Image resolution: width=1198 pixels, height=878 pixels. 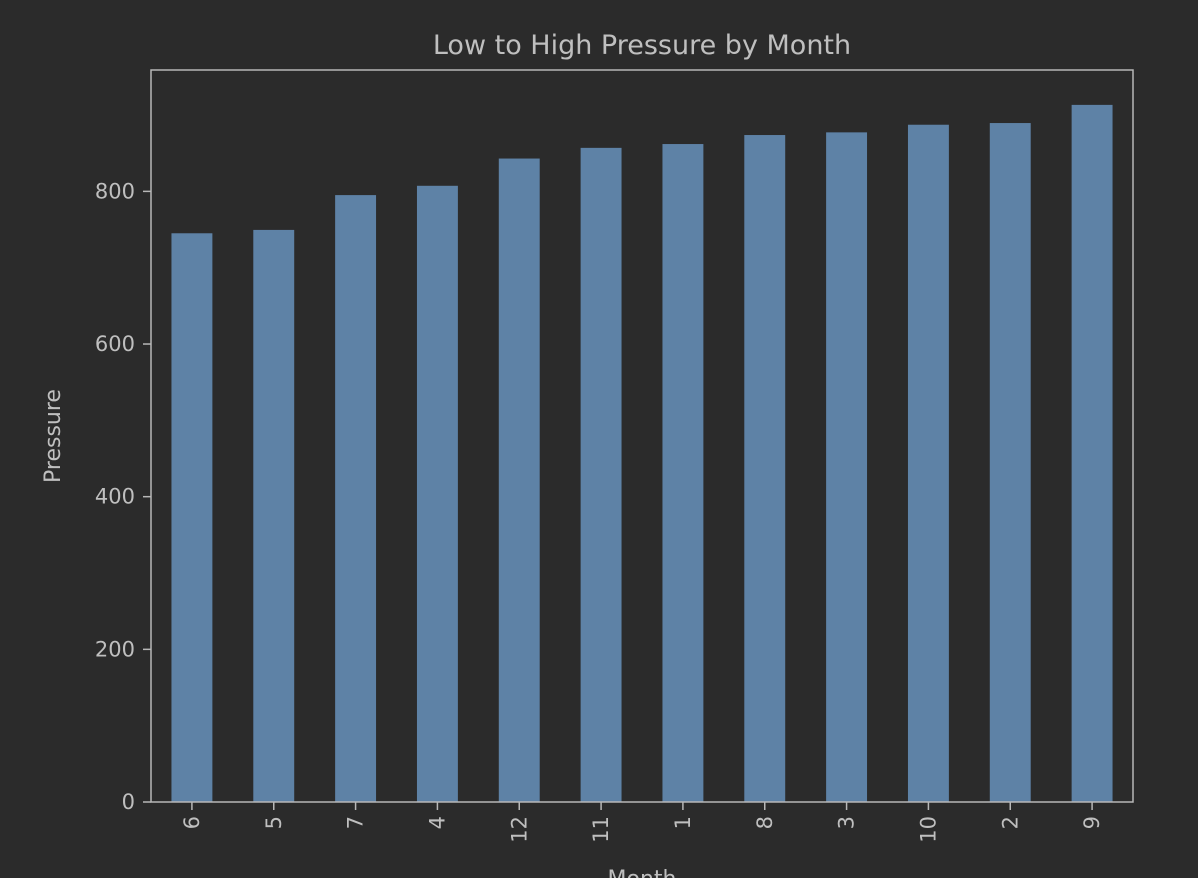 What do you see at coordinates (115, 191) in the screenshot?
I see `y-tick-label: 800` at bounding box center [115, 191].